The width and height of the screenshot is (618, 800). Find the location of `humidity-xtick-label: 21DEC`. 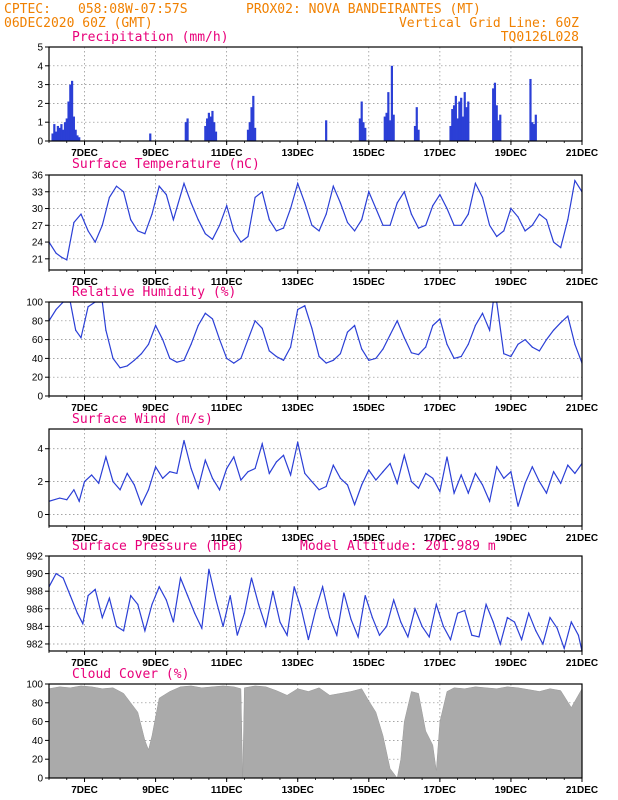

humidity-xtick-label: 21DEC is located at coordinates (582, 408).